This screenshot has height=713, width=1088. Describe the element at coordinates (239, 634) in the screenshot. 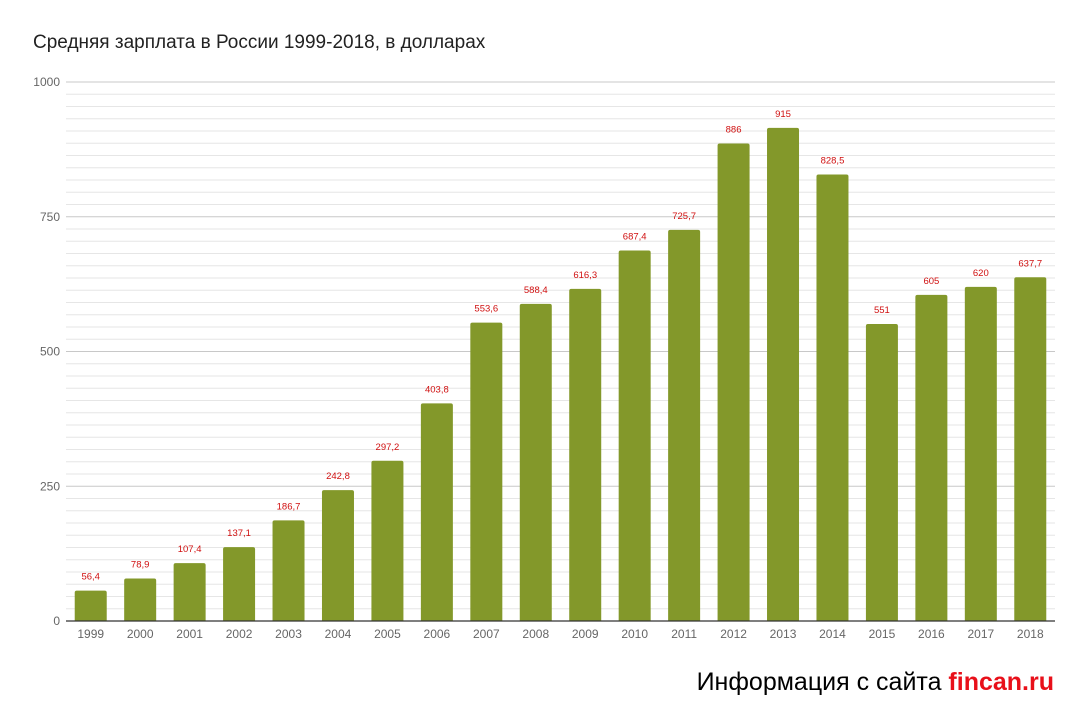

I see `x-tick-label: 2002` at that location.